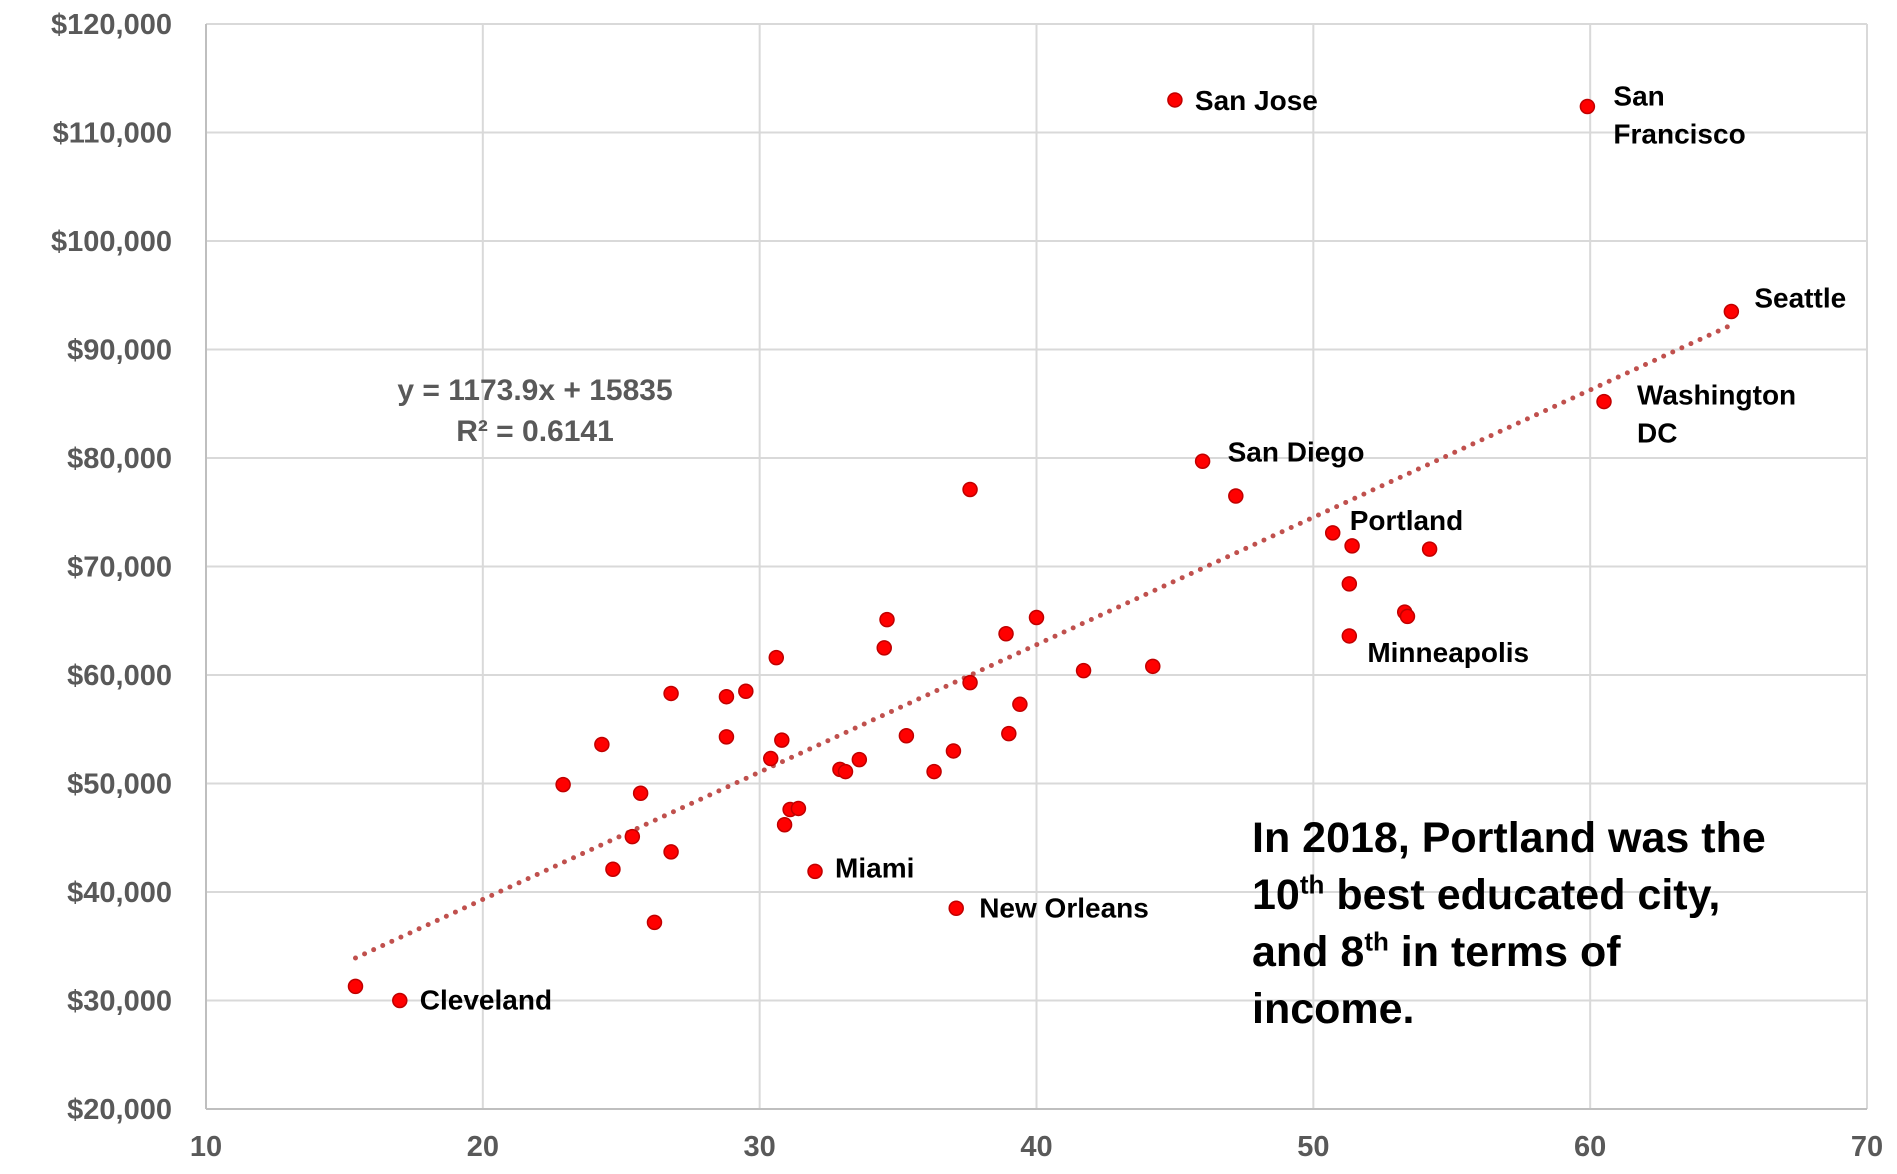  I want to click on note-rank-suffix: th, so click(1312, 884).